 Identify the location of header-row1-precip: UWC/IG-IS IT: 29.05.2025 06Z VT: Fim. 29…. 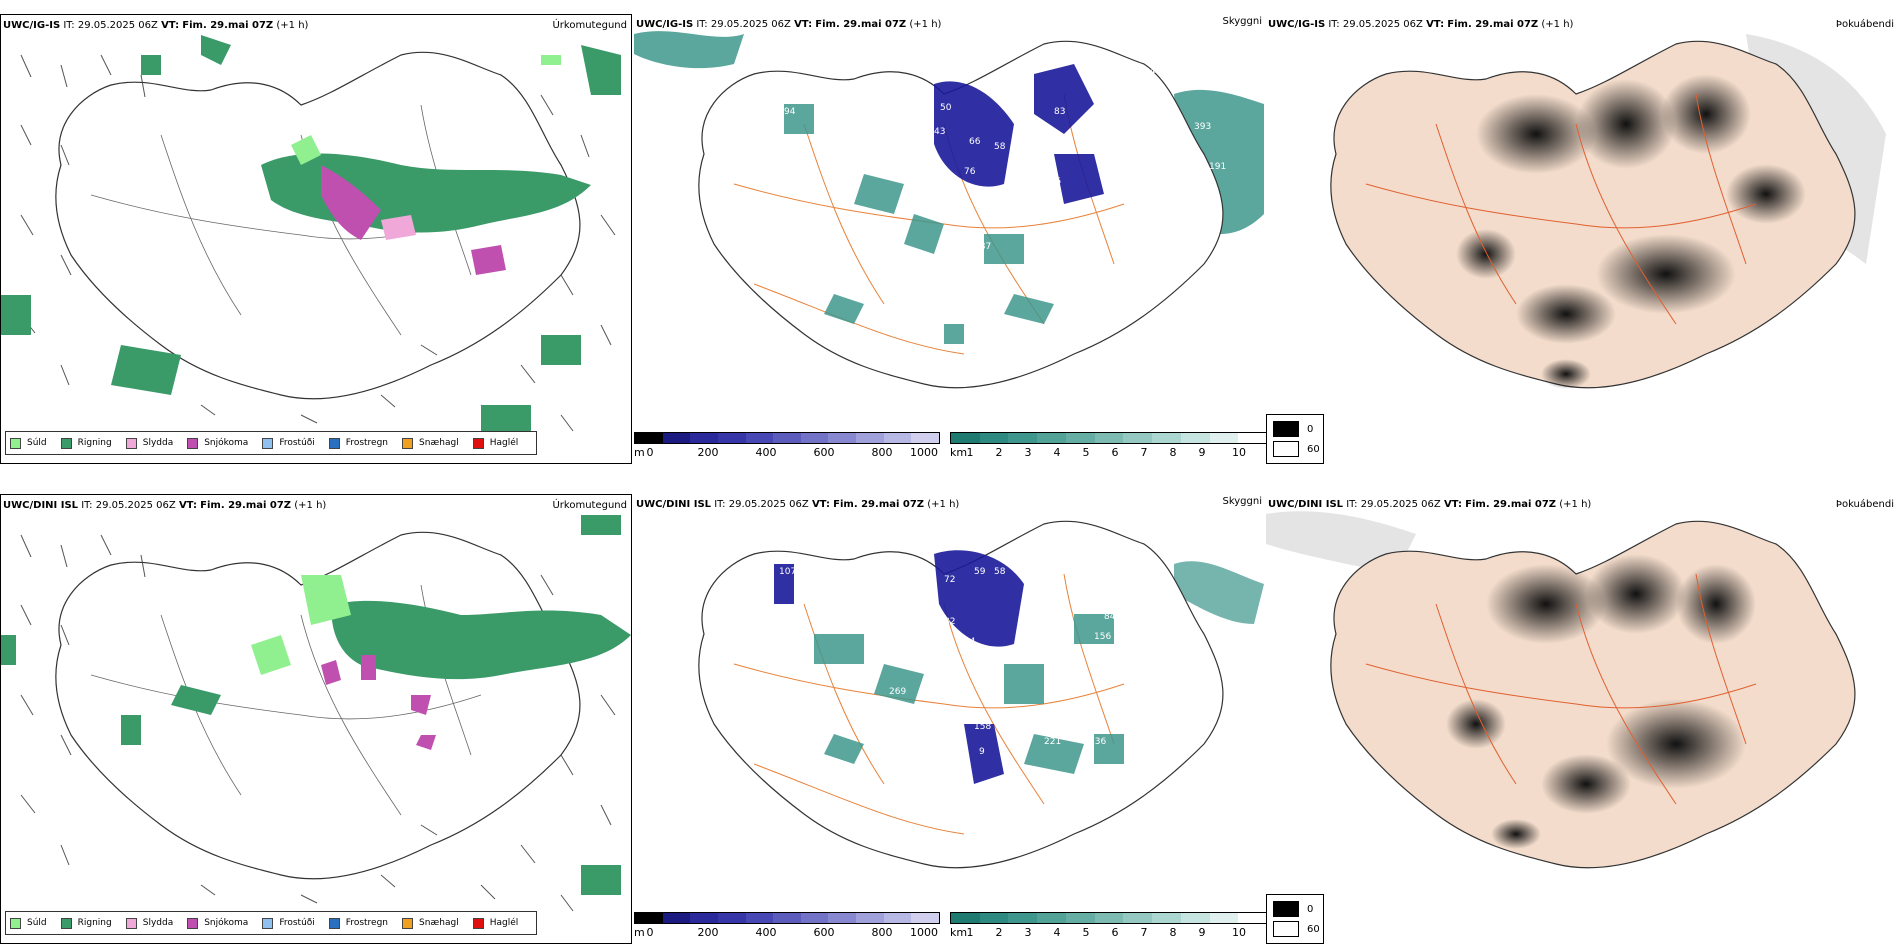
(156, 25).